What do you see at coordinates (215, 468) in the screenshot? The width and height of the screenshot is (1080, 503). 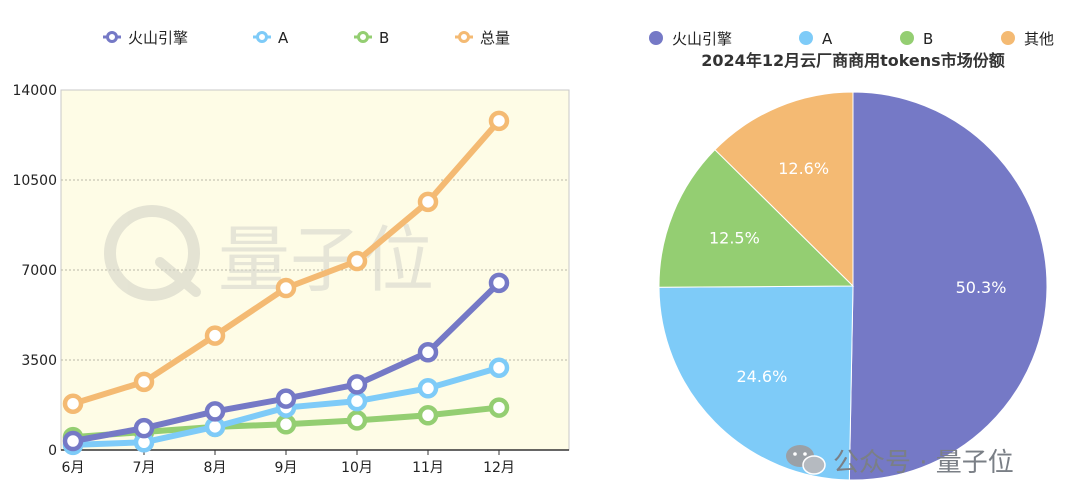 I see `x-tick-label: 8月` at bounding box center [215, 468].